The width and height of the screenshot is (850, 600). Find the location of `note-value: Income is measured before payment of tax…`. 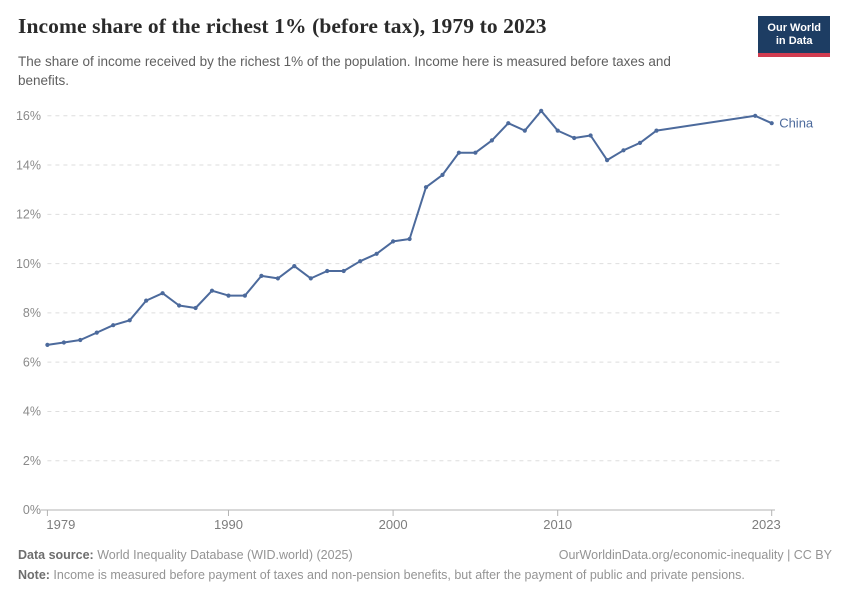

note-value: Income is measured before payment of tax… is located at coordinates (397, 575).